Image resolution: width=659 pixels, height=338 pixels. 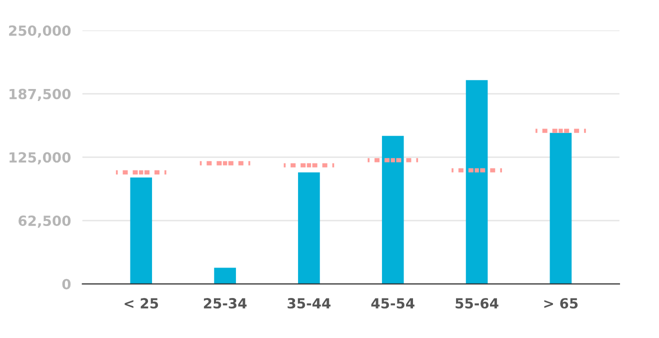 What do you see at coordinates (141, 303) in the screenshot?
I see `x-tick-label: < 25` at bounding box center [141, 303].